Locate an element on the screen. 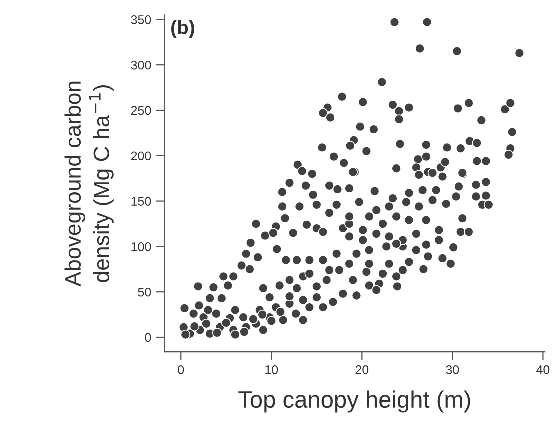 The width and height of the screenshot is (555, 433). y-tick-label: 350 is located at coordinates (141, 19).